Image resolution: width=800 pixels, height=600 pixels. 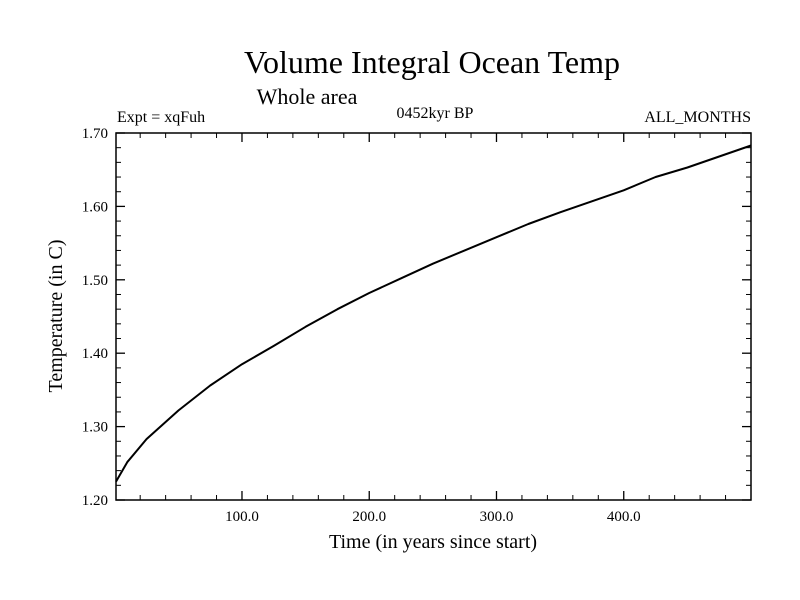 What do you see at coordinates (624, 517) in the screenshot?
I see `x-tick-label: 400.0` at bounding box center [624, 517].